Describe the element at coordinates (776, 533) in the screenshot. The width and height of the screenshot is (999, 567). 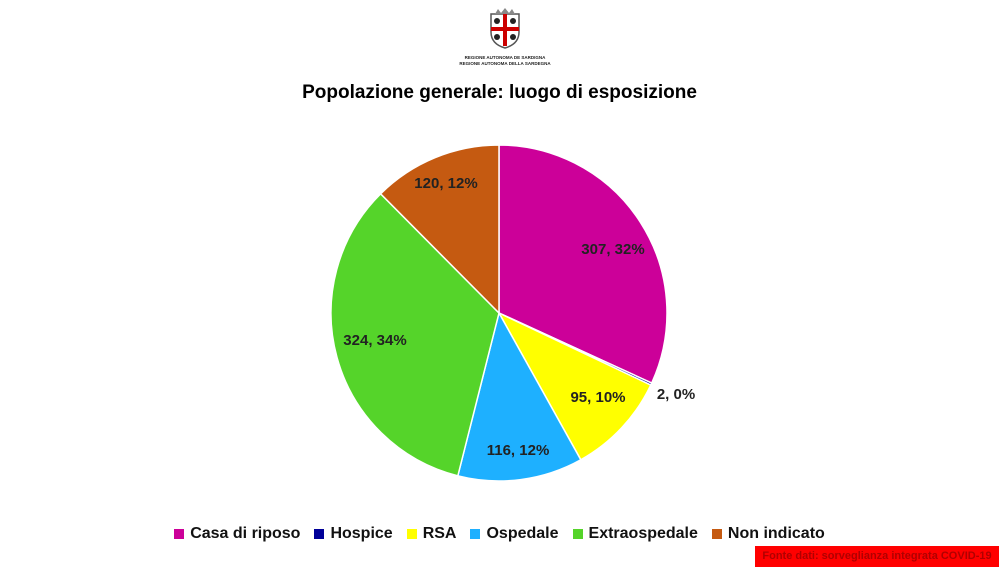
I see `legend-label: Non indicato` at that location.